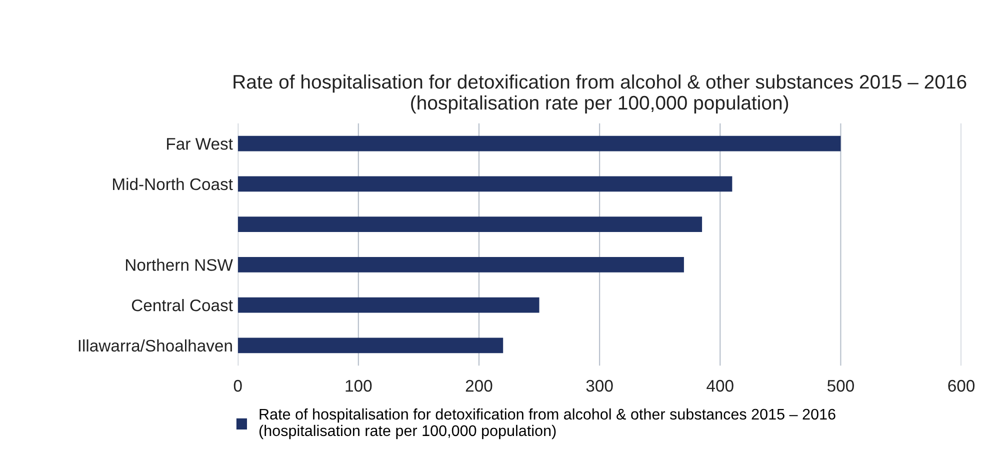 The height and width of the screenshot is (457, 991). Describe the element at coordinates (840, 386) in the screenshot. I see `x-tick-label: 500` at that location.